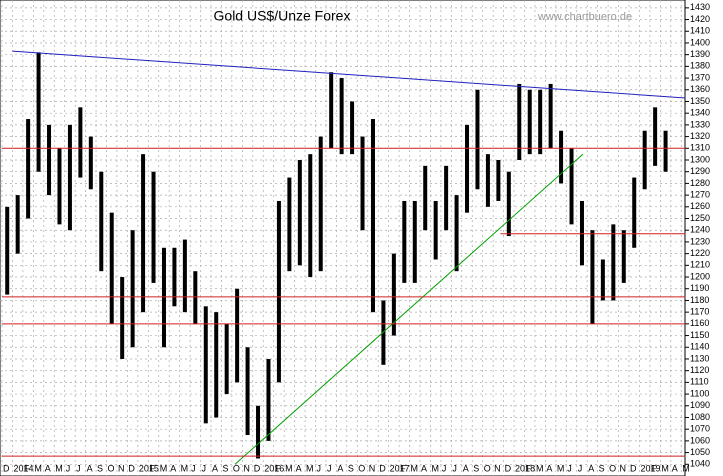  Describe the element at coordinates (700, 230) in the screenshot. I see `y-tick-label: 1240` at that location.